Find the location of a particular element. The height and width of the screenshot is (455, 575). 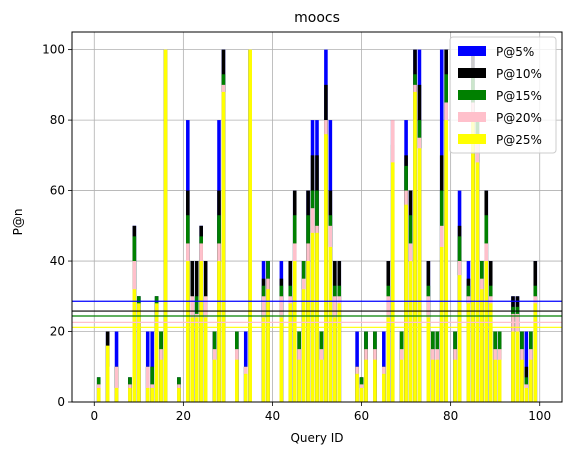

x-tick-label: 0 is located at coordinates (94, 416).